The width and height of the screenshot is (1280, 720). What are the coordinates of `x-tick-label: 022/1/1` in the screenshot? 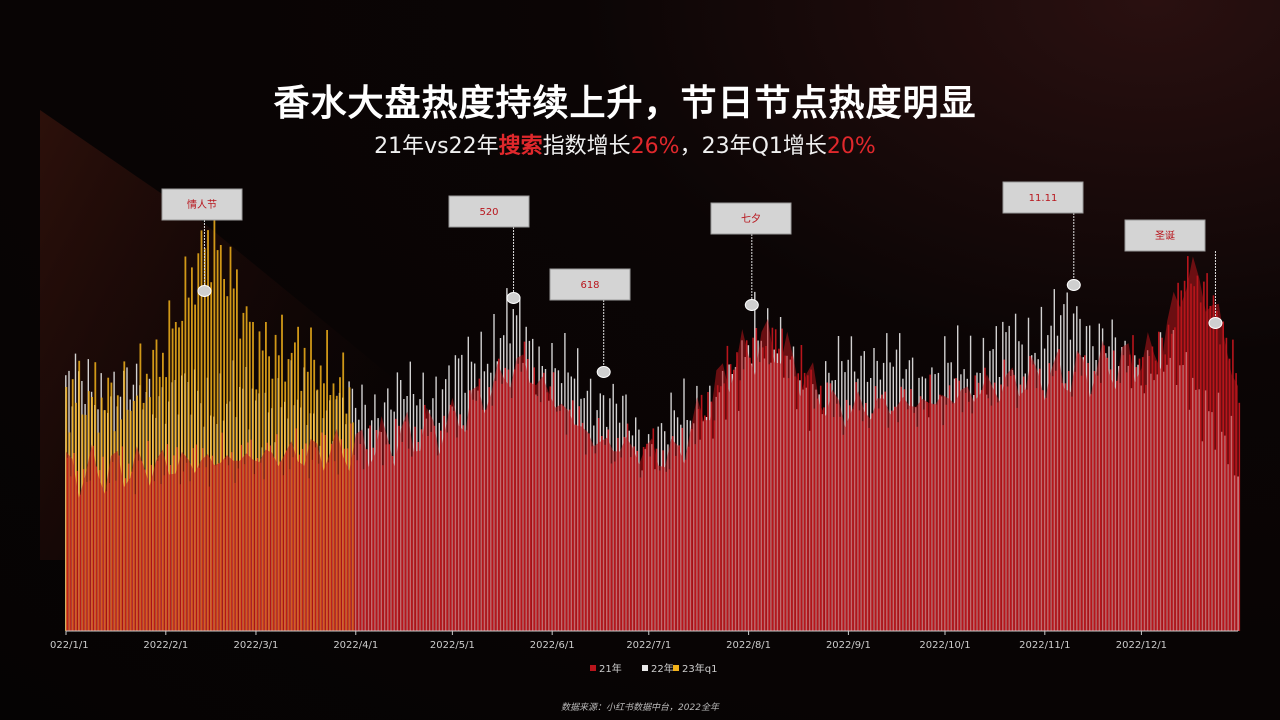 It's located at (69, 645).